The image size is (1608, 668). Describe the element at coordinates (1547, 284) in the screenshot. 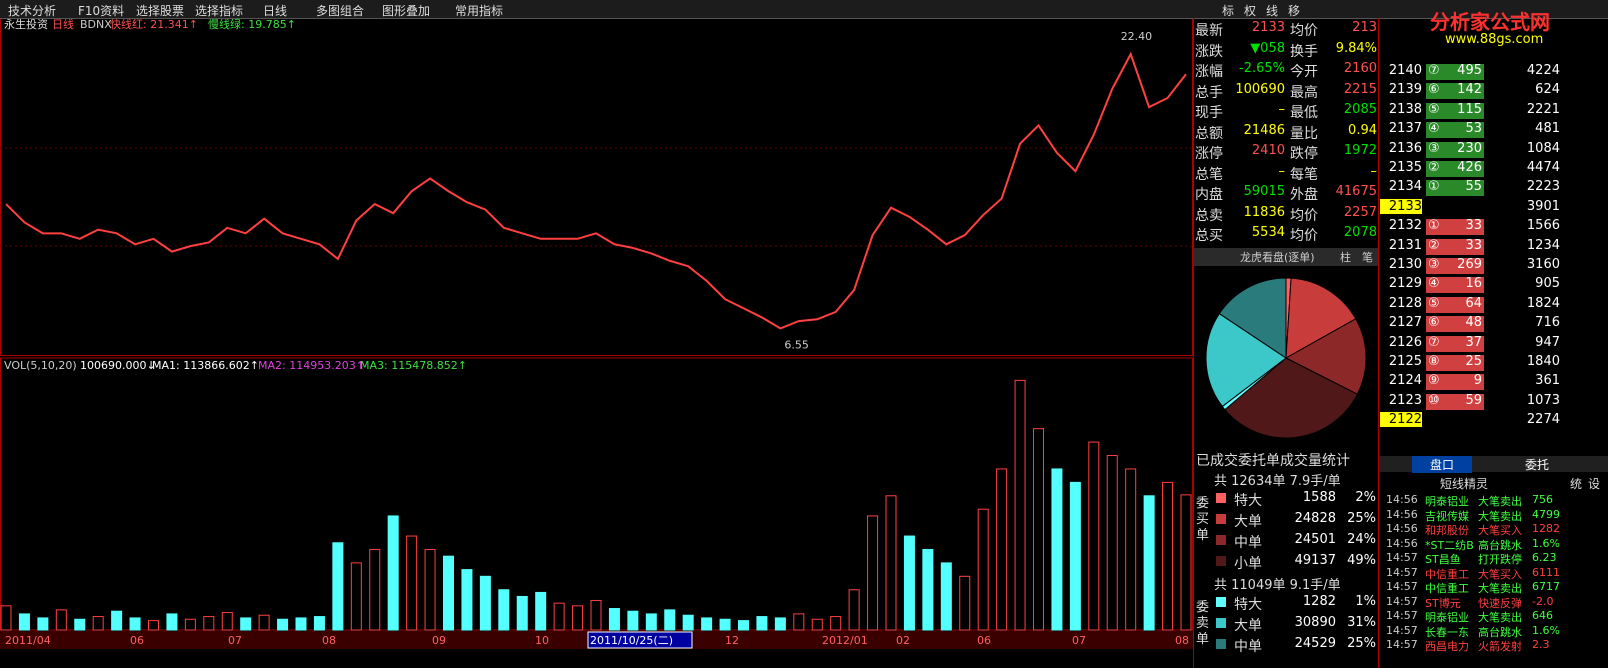

I see `book-total: 905` at that location.